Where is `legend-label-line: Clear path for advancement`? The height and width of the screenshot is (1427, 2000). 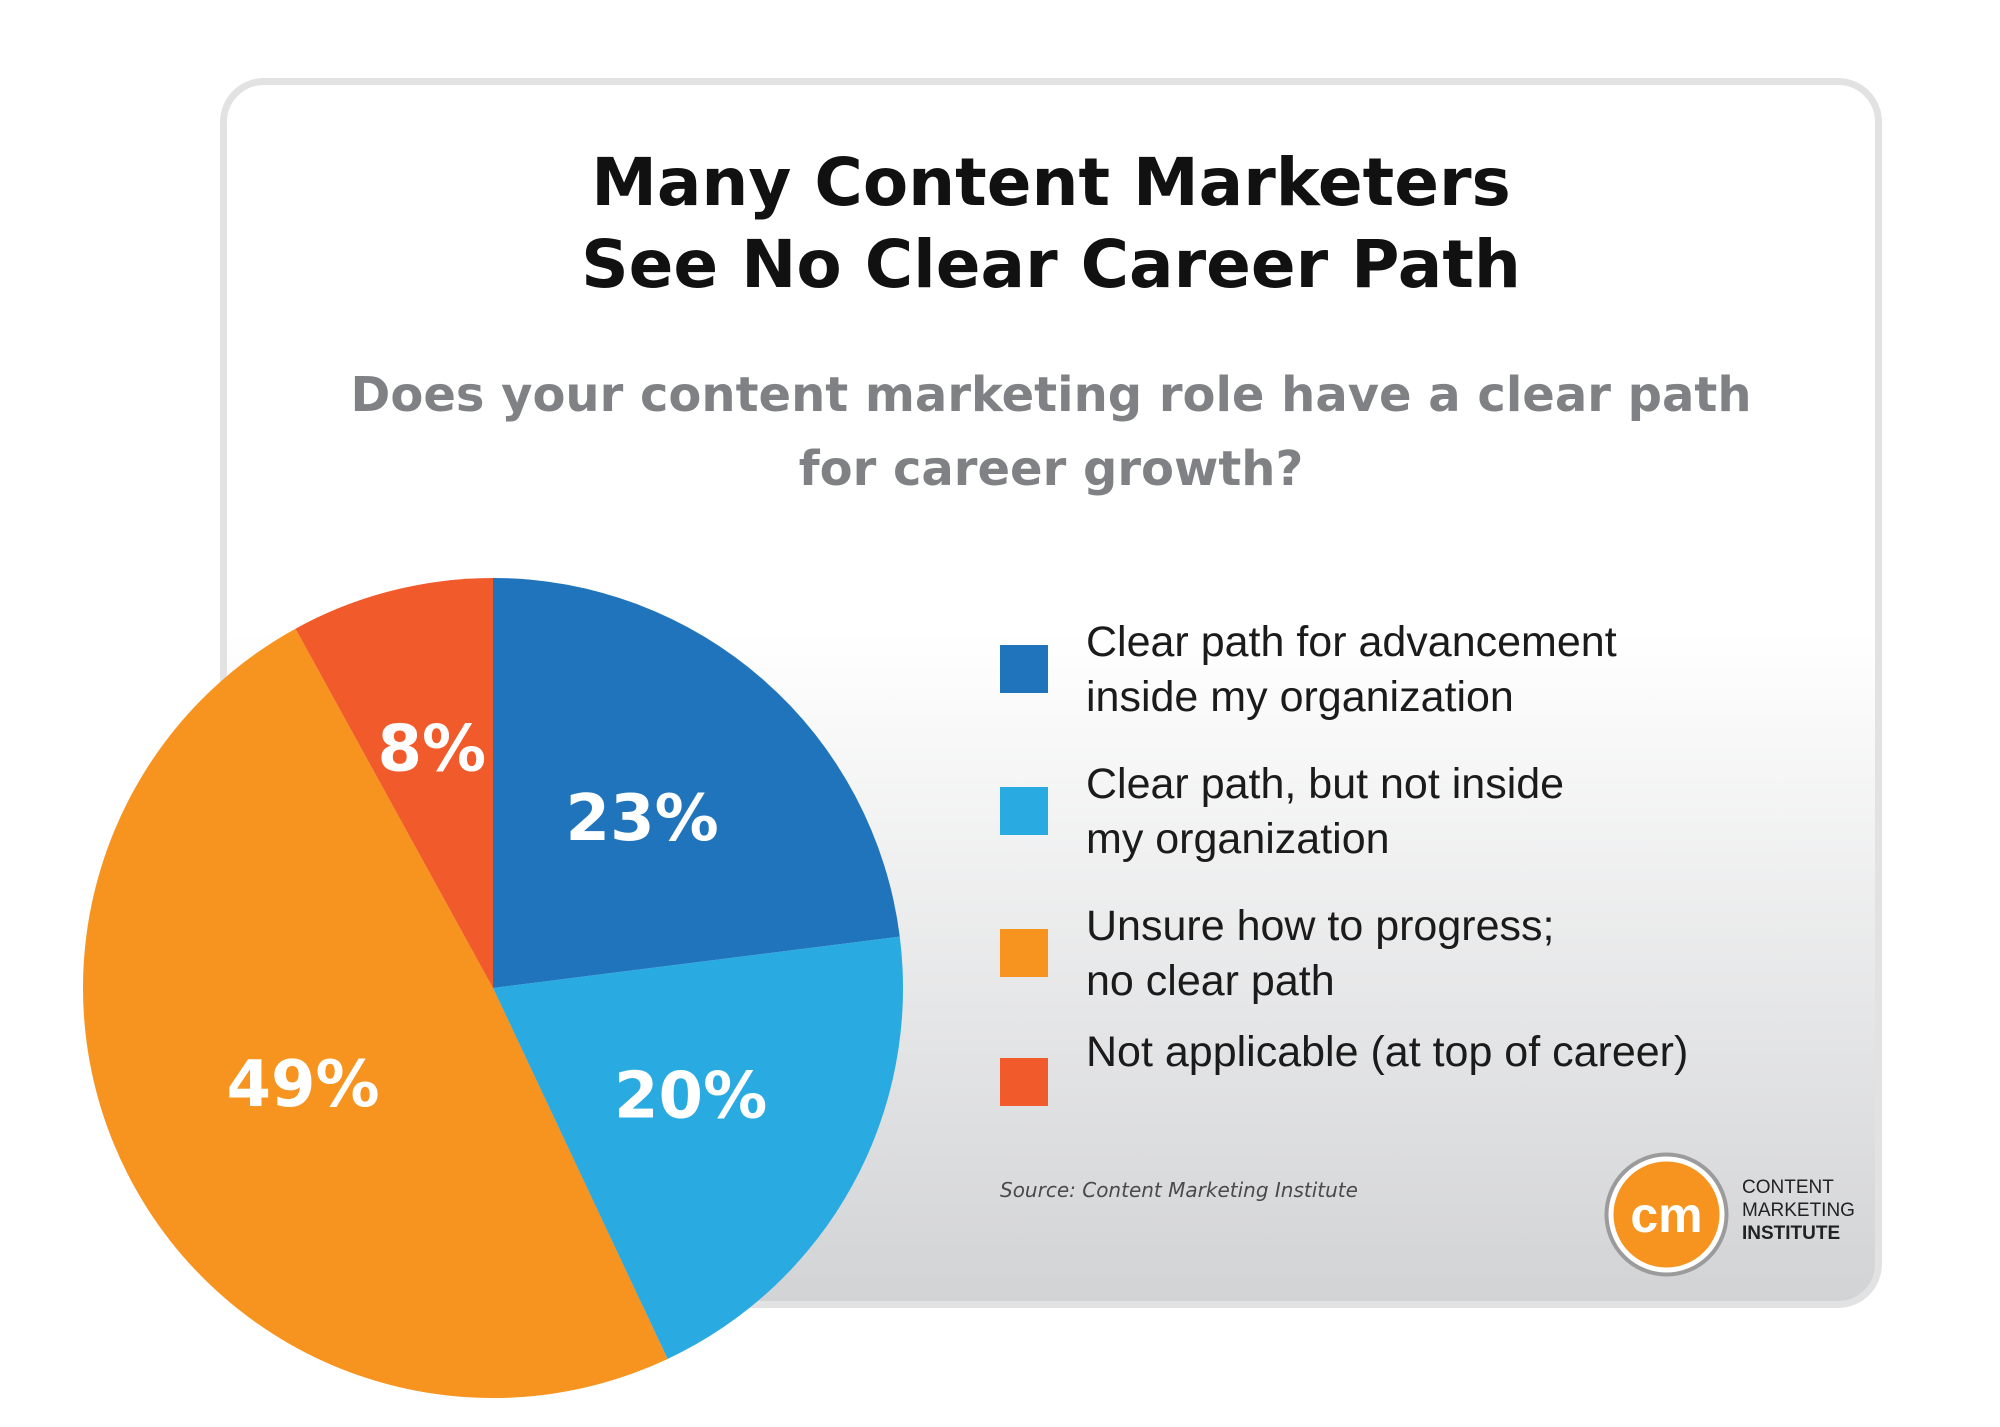 legend-label-line: Clear path for advancement is located at coordinates (1351, 642).